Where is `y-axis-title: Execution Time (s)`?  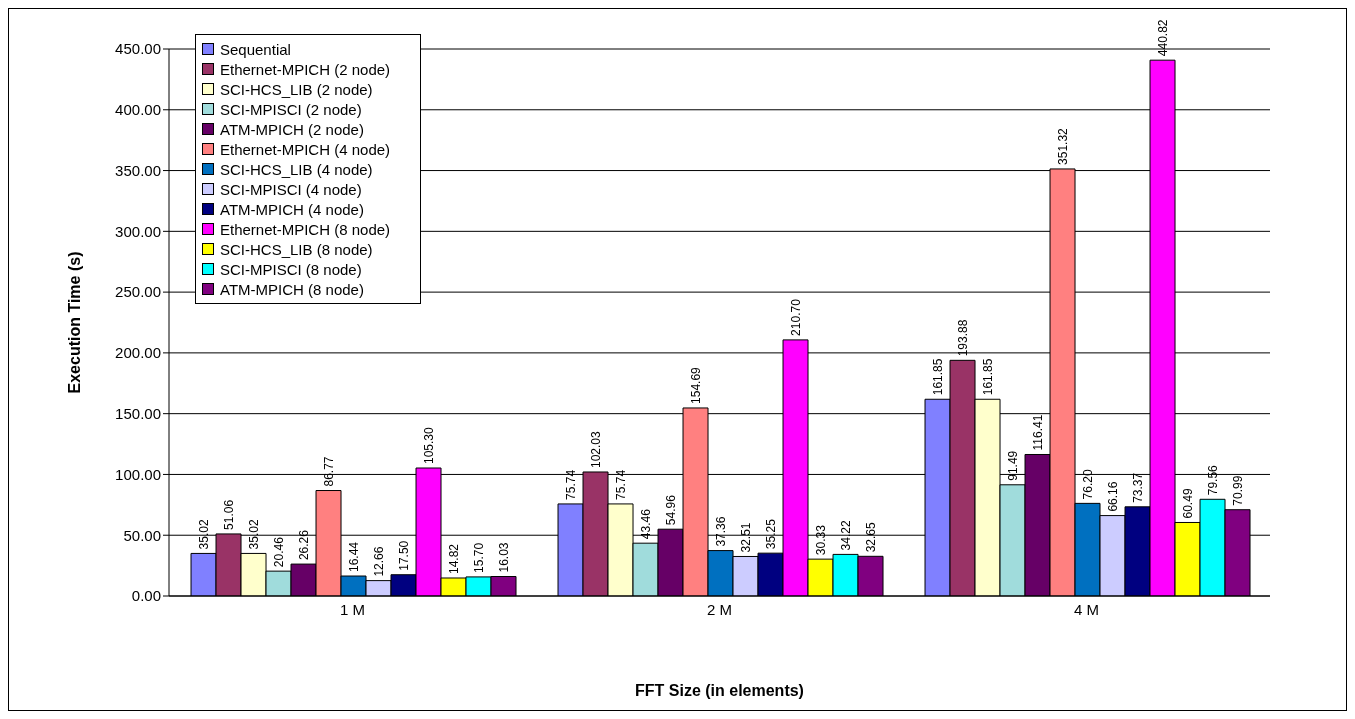 y-axis-title: Execution Time (s) is located at coordinates (74, 322).